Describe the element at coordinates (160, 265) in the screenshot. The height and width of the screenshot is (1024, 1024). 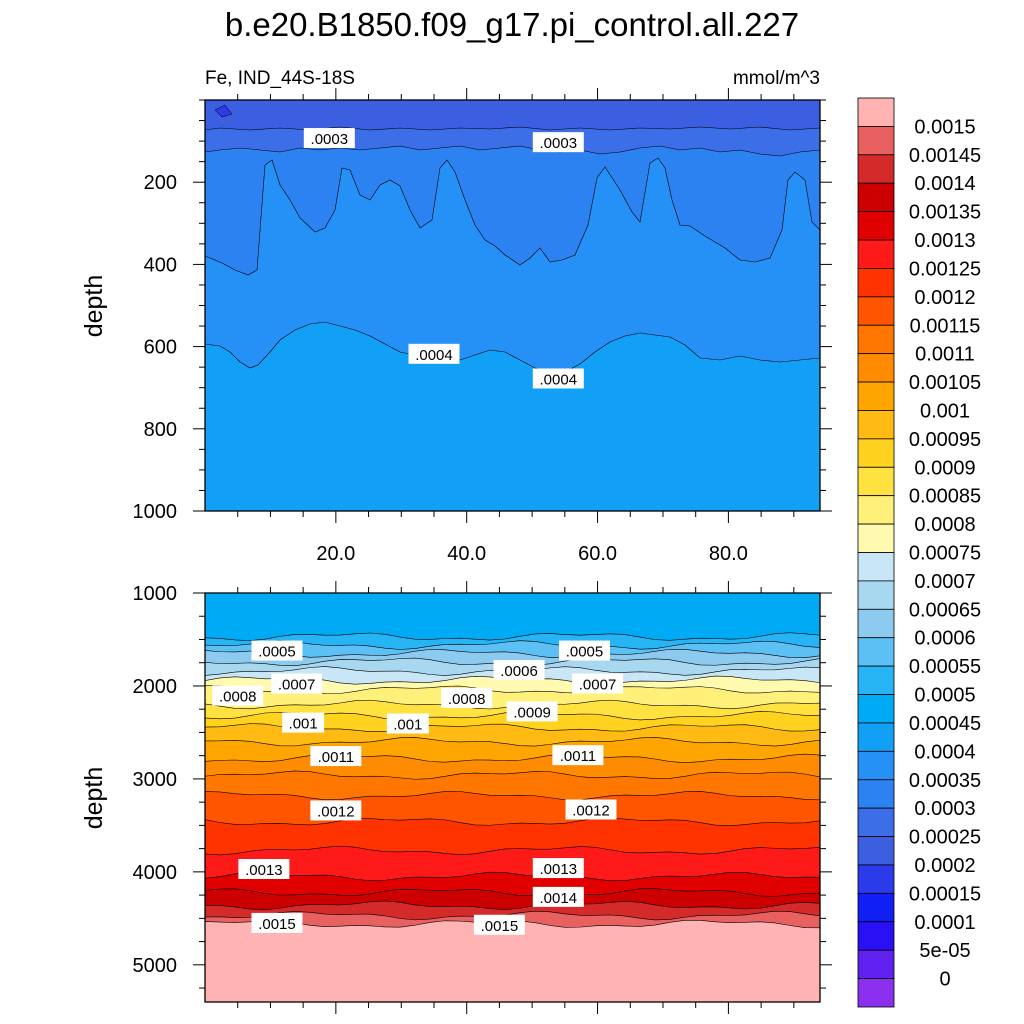
I see `y-tick-label: 400` at that location.